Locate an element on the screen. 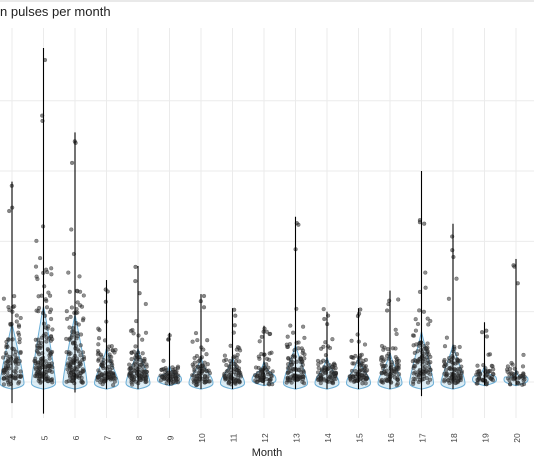  x-tick-label: 9 is located at coordinates (171, 437).